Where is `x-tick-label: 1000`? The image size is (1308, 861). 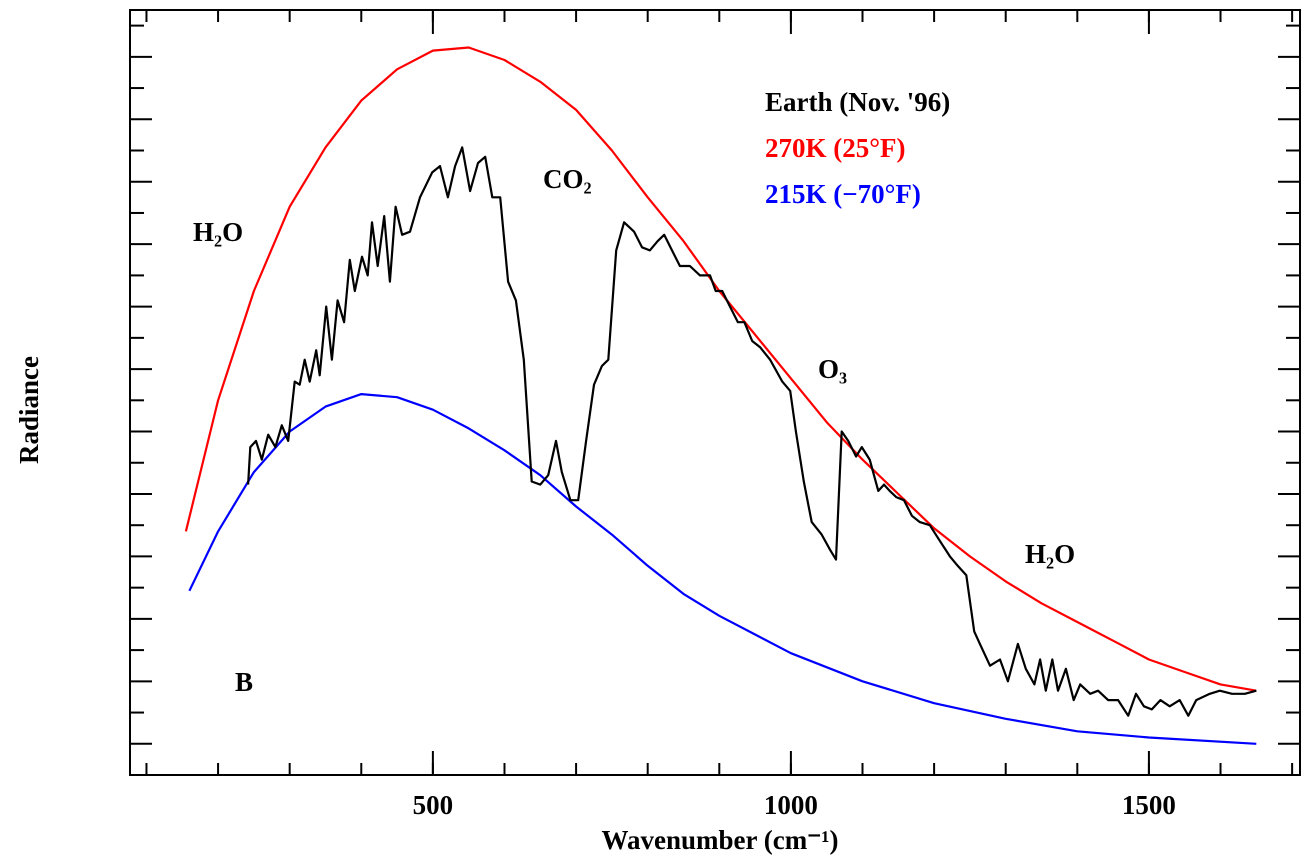
x-tick-label: 1000 is located at coordinates (791, 805).